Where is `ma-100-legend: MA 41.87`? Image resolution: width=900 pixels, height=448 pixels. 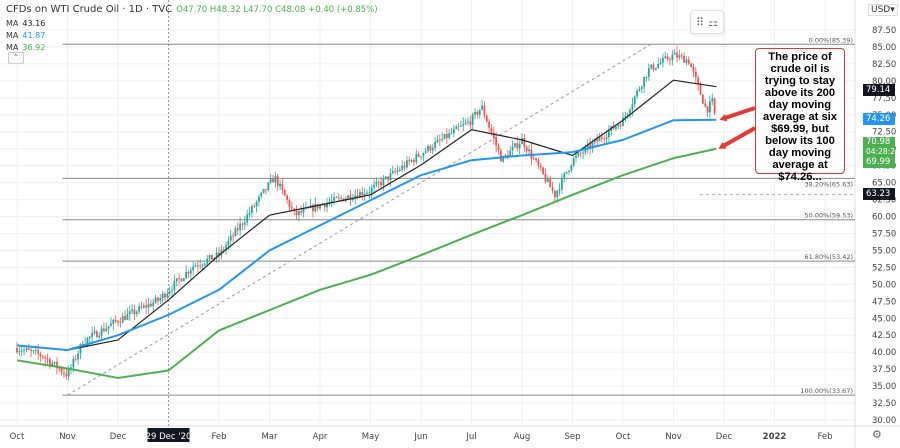 ma-100-legend: MA 41.87 is located at coordinates (25, 35).